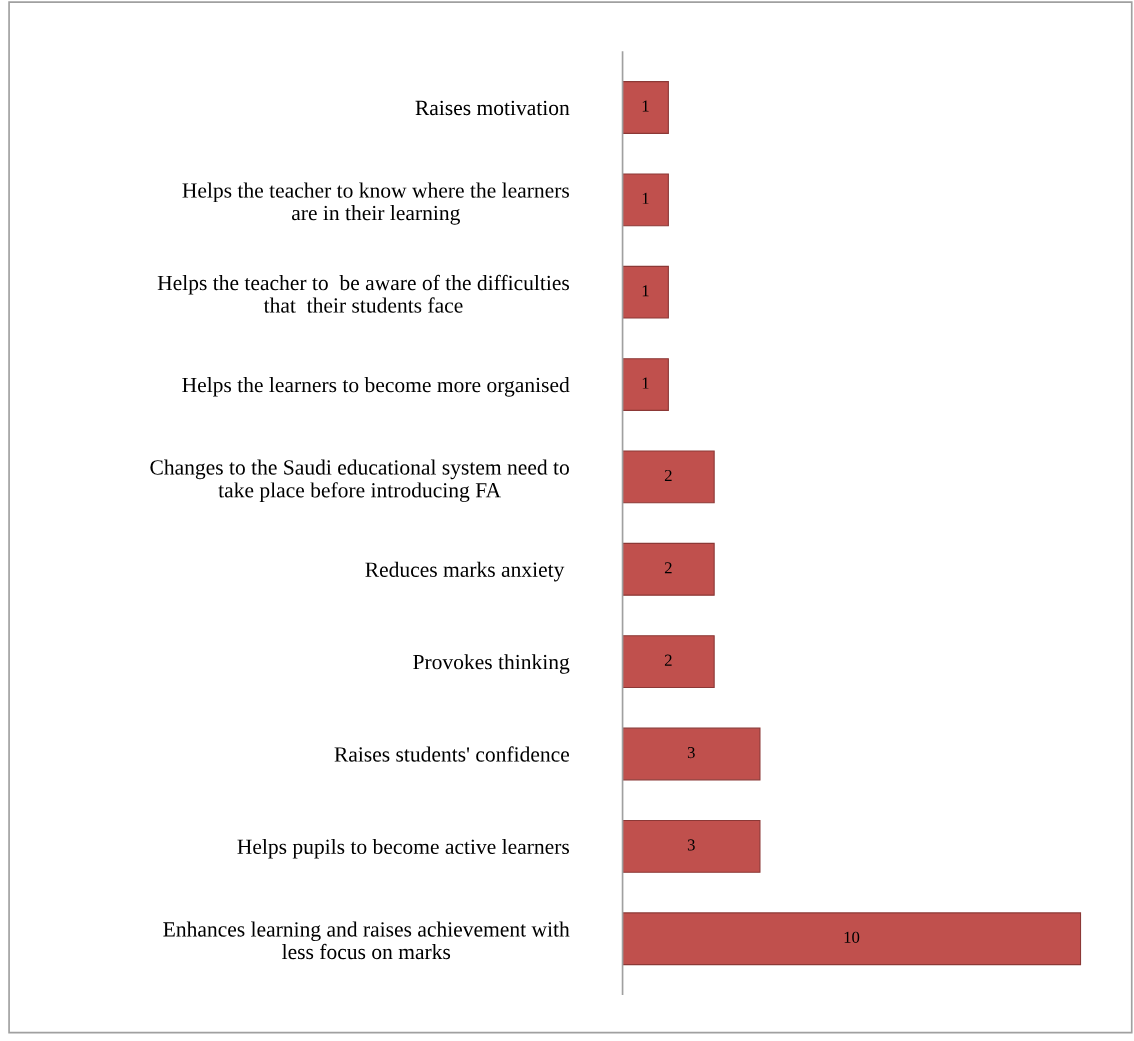  Describe the element at coordinates (366, 940) in the screenshot. I see `y-tick-label: Enhances learning and raises achievement with less focus on marks` at that location.